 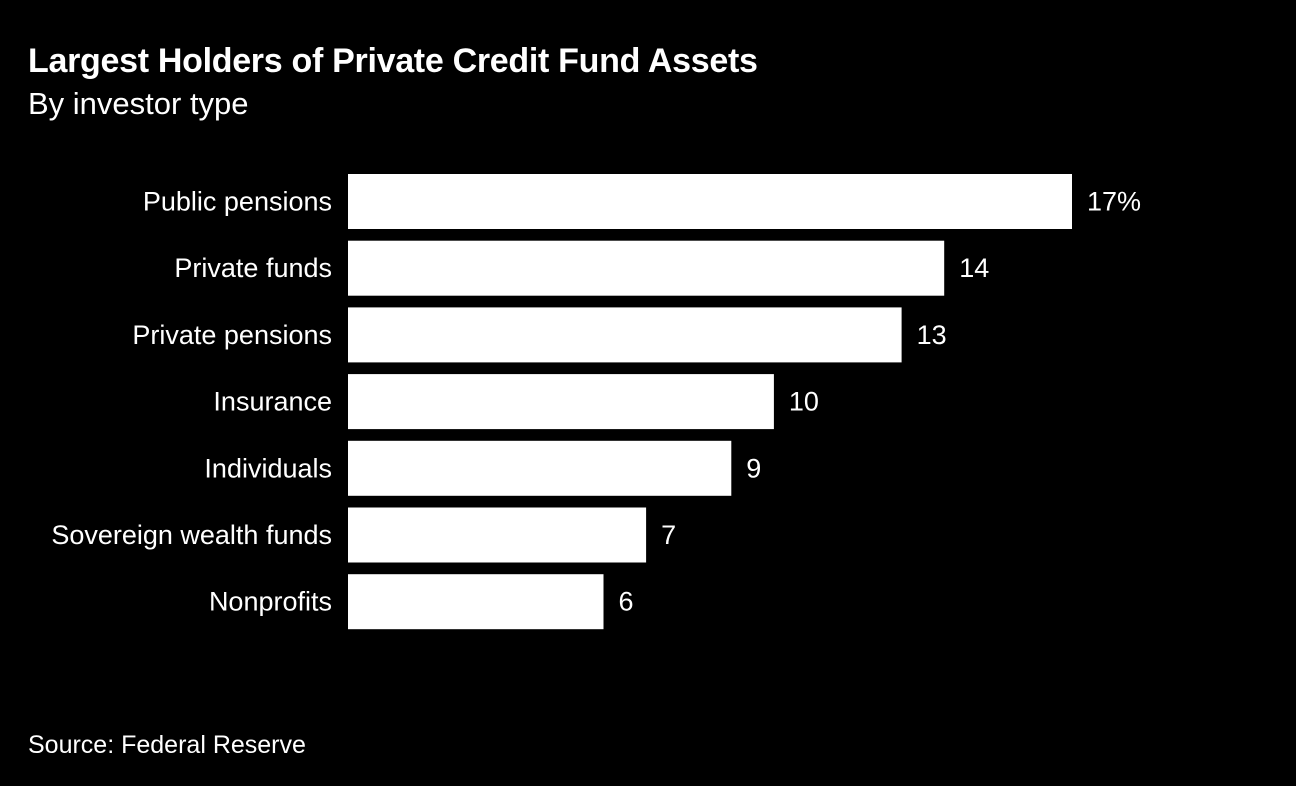 I want to click on category-label: Private funds, so click(x=253, y=268).